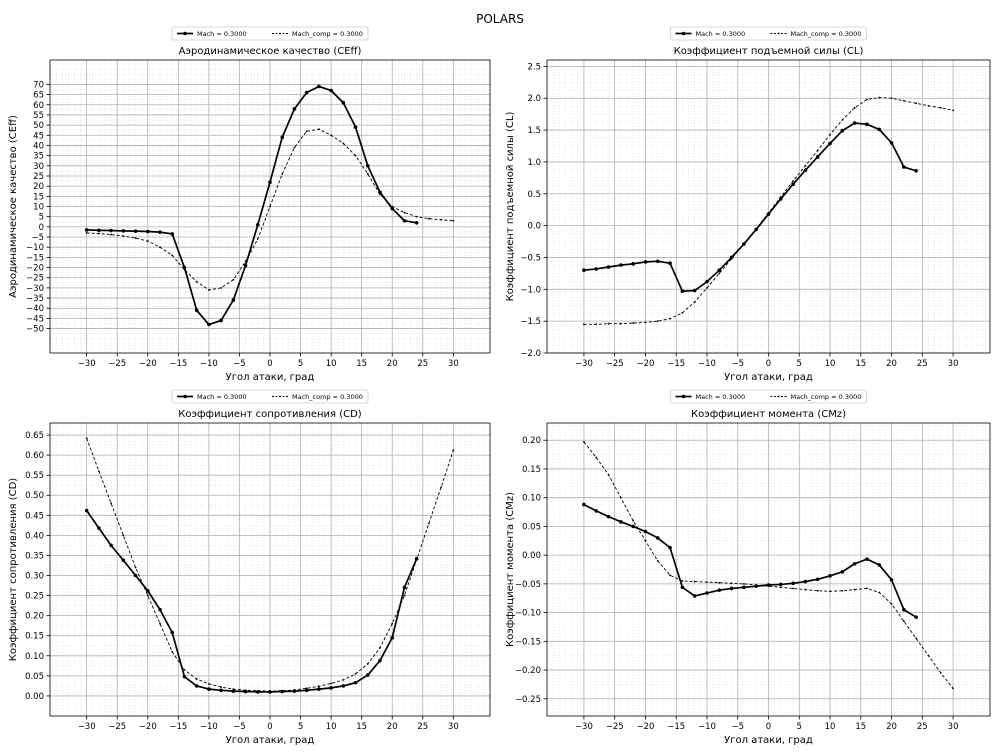 The image size is (1000, 754). I want to click on chart-title: Аэродинамическое качество (CEff), so click(270, 51).